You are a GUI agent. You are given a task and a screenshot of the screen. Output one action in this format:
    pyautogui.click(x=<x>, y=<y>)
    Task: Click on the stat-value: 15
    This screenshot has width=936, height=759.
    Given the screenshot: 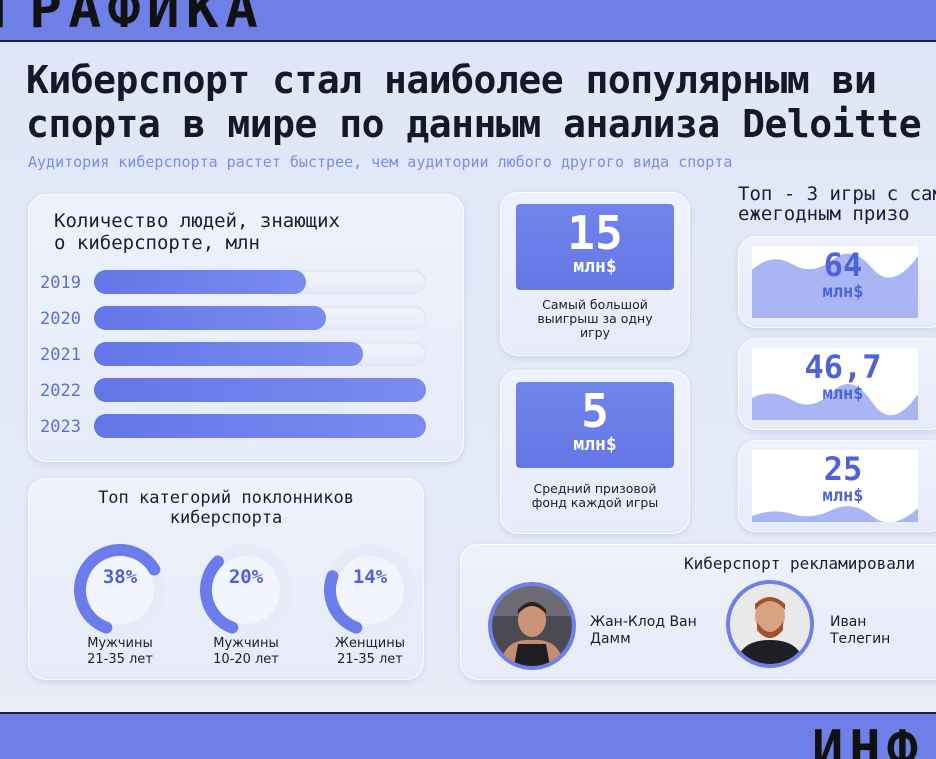 What is the action you would take?
    pyautogui.click(x=595, y=233)
    